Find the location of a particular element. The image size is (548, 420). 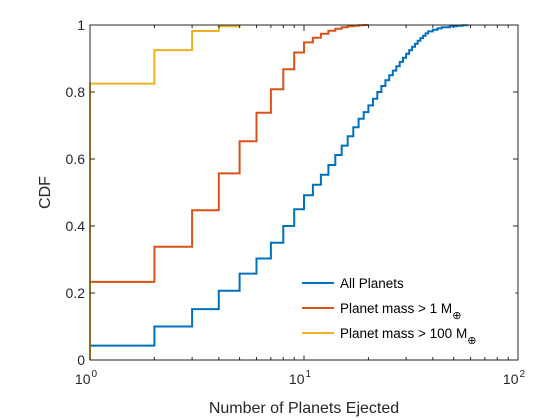

y-tick-label: 0 is located at coordinates (81, 360).